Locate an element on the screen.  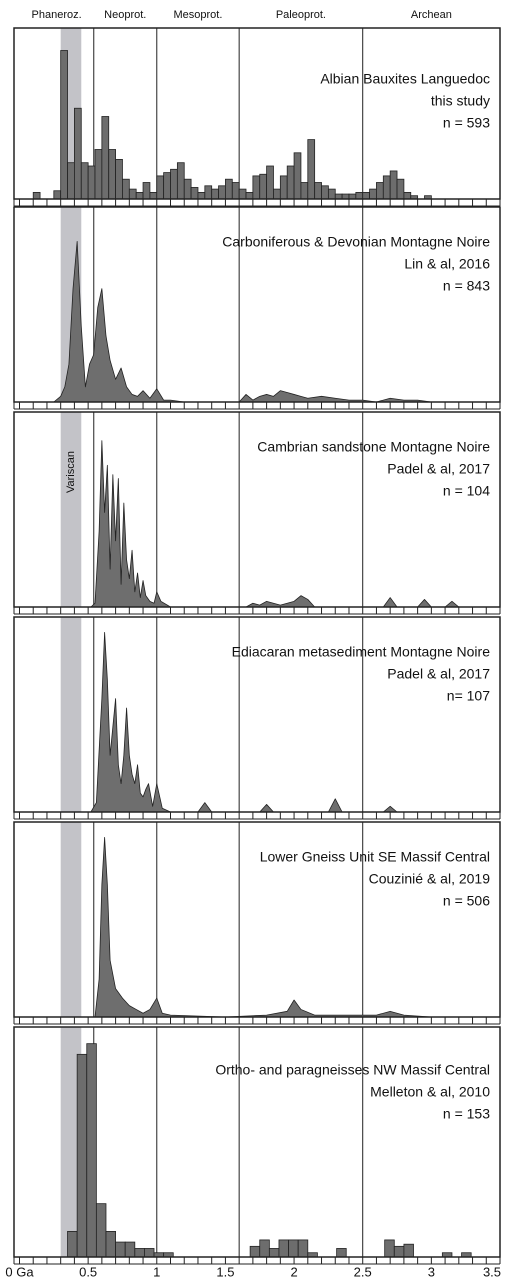
eon-label: Paleoprot. is located at coordinates (301, 15).